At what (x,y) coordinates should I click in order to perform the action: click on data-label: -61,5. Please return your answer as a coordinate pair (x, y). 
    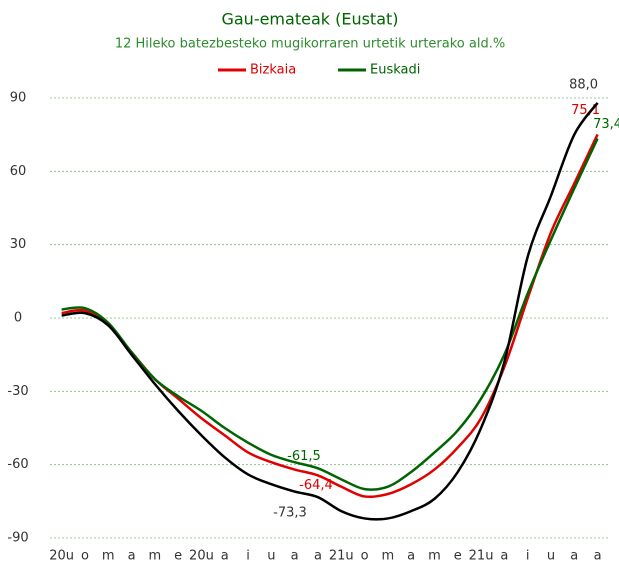
    Looking at the image, I should click on (304, 456).